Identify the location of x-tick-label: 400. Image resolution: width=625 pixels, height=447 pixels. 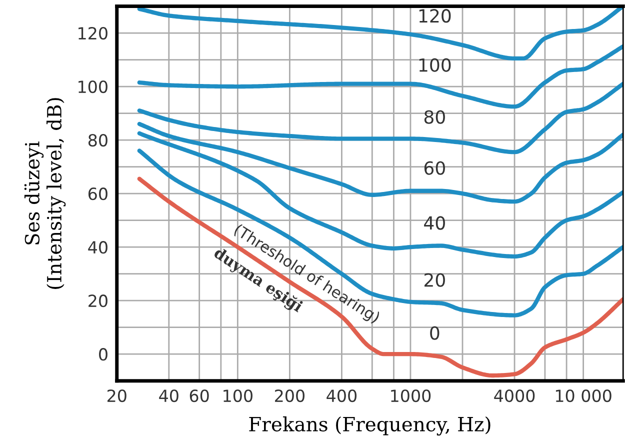
(341, 395).